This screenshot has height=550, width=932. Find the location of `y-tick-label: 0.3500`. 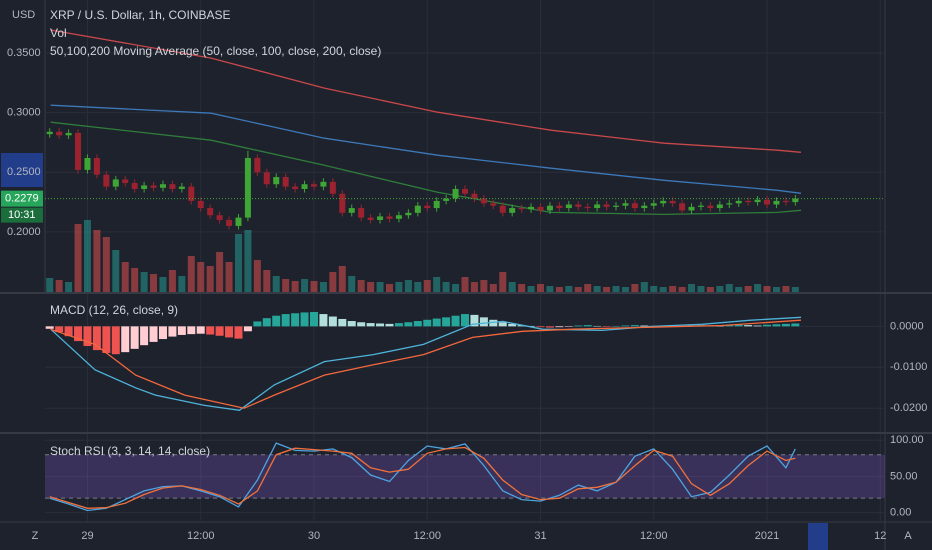

y-tick-label: 0.3500 is located at coordinates (24, 53).